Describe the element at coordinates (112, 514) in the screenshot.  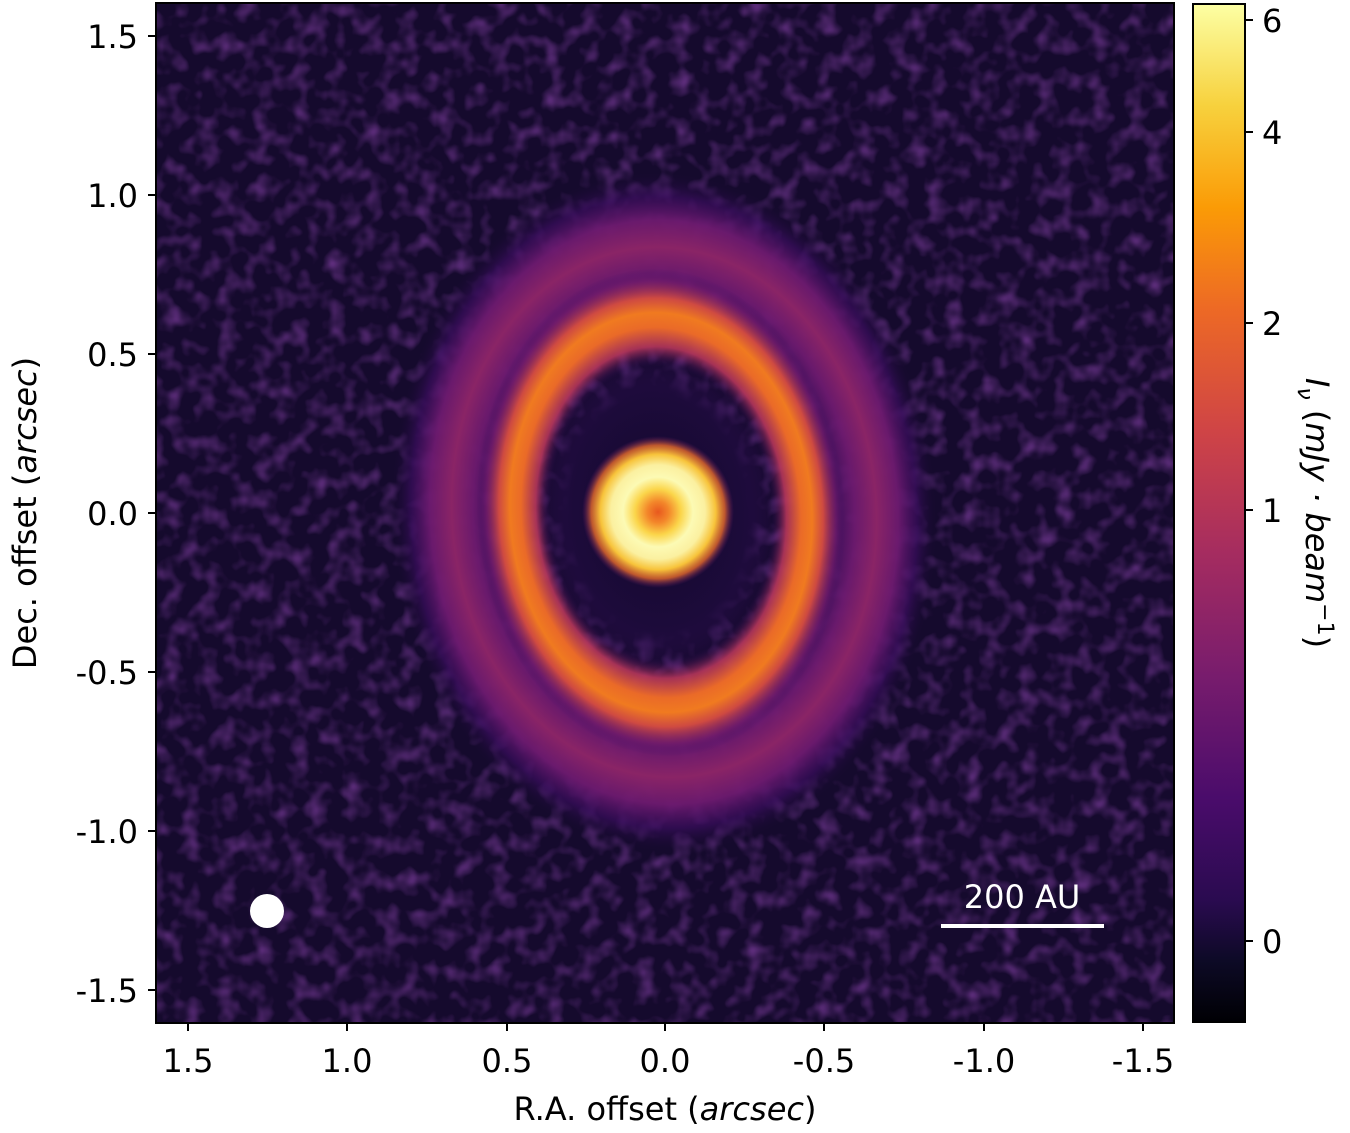
I see `y-tick-label: 0.0` at that location.